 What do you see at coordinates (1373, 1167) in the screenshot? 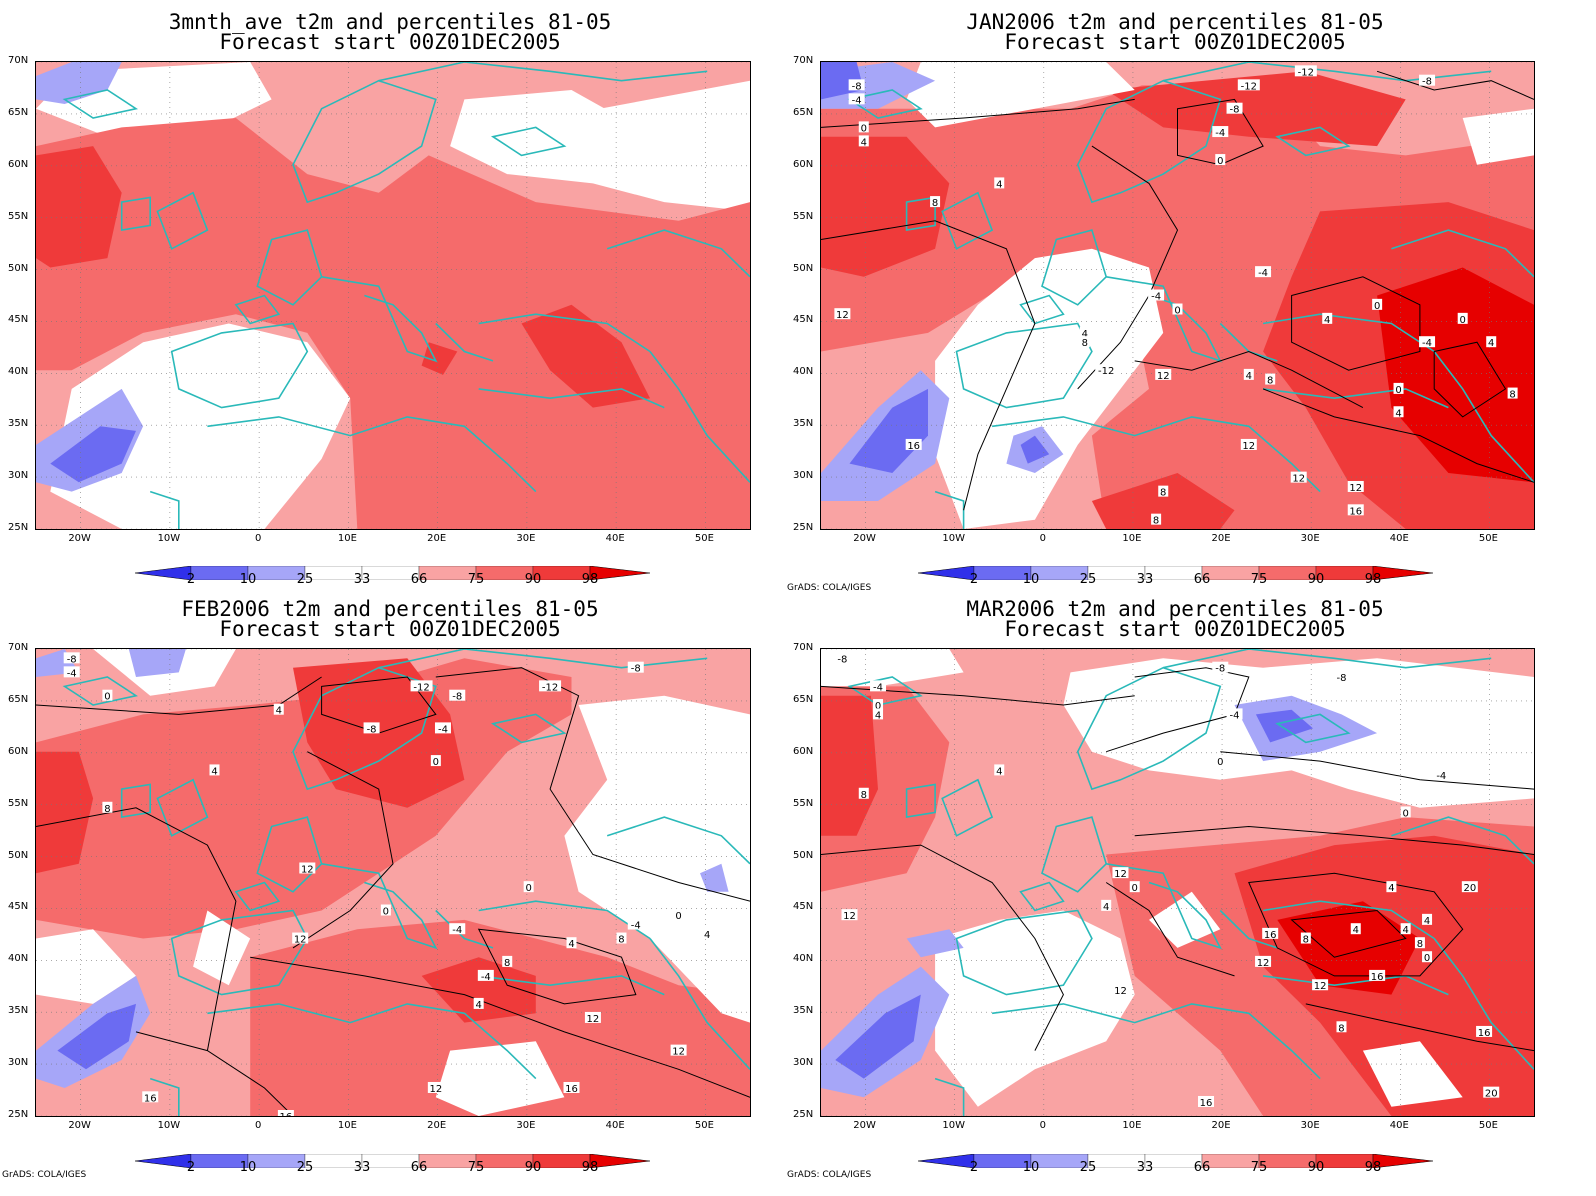
I see `colorbar-label: 98` at bounding box center [1373, 1167].